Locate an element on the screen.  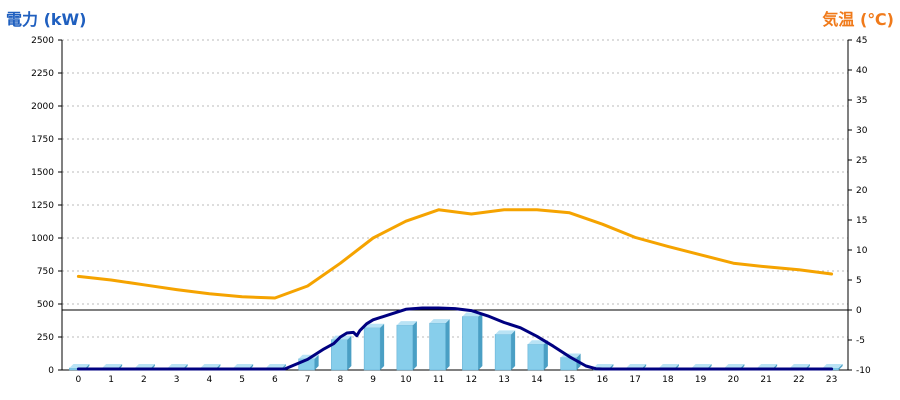
left-tick-label: 1000 is located at coordinates (42, 239).